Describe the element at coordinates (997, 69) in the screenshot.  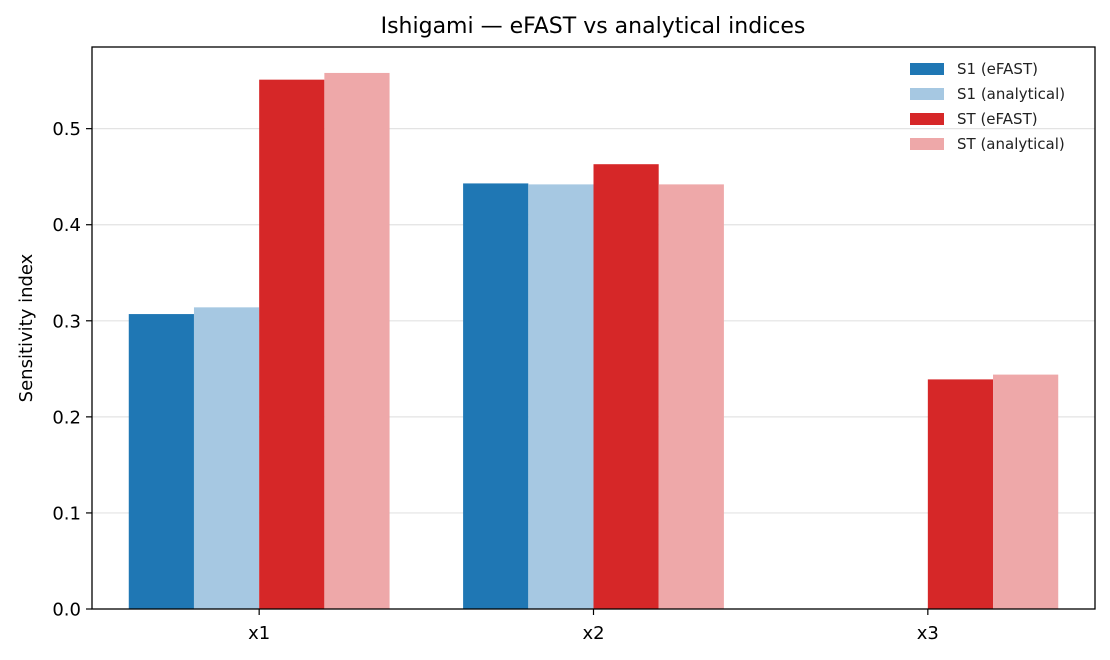
I see `legend-label: S1 (eFAST)` at that location.